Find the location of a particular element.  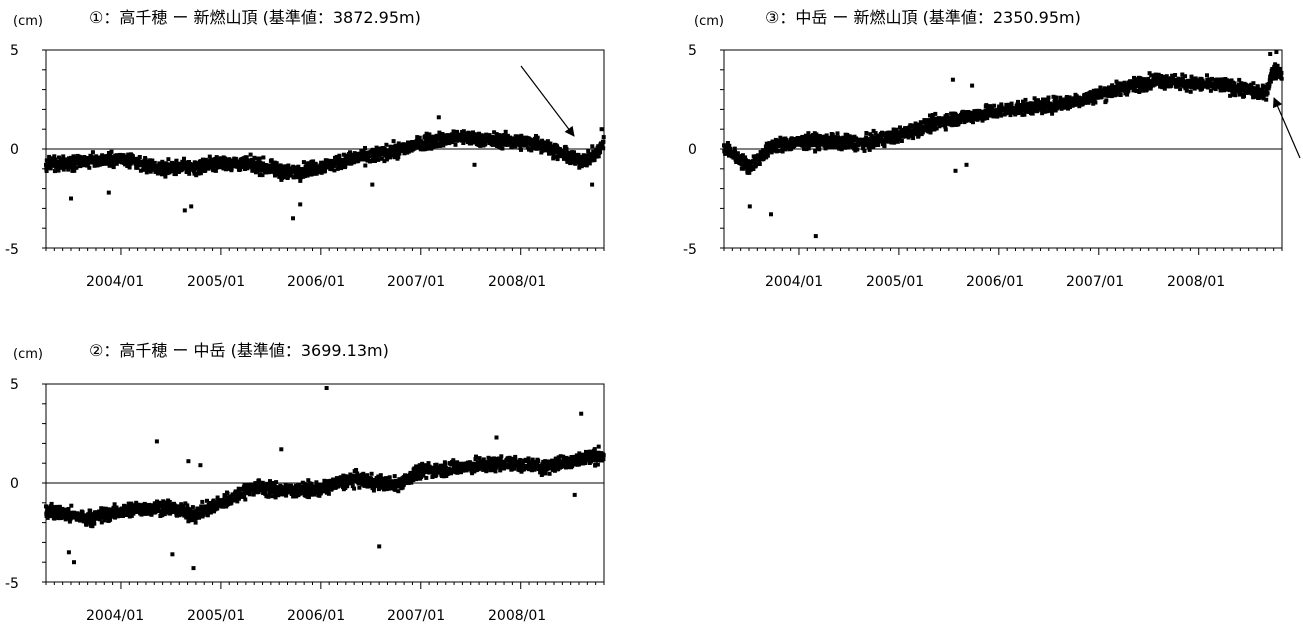

chart-2-axis-ticks is located at coordinates (323, 486).